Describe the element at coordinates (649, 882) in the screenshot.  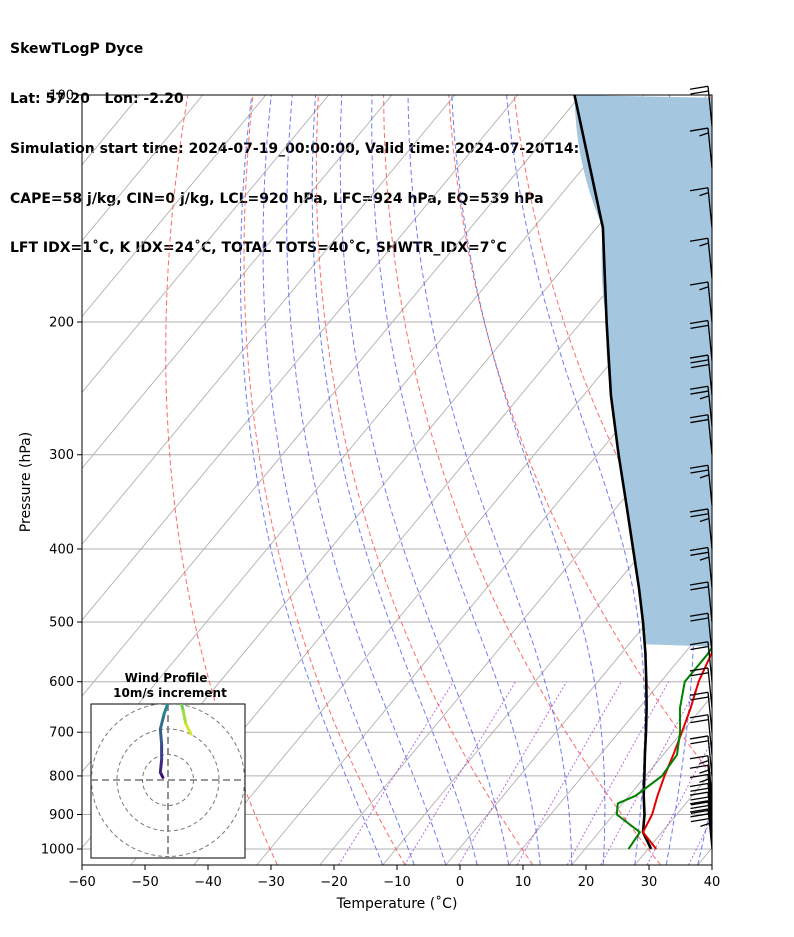
I see `x-tick-label: 30` at that location.